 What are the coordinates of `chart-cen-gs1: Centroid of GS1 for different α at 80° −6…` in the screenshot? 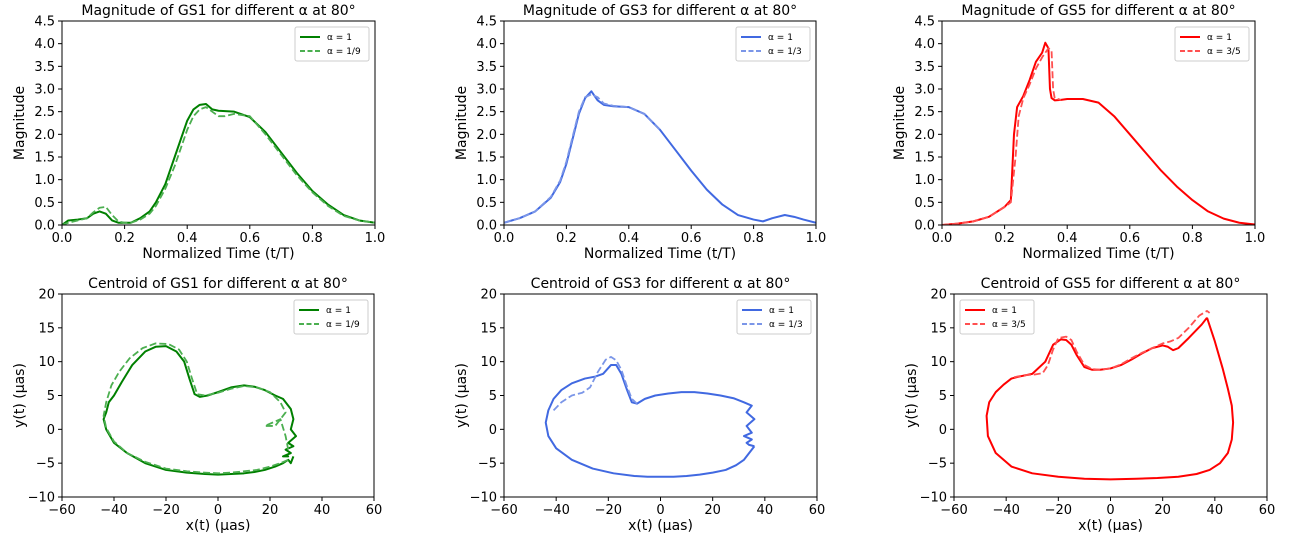 It's located at (197, 405).